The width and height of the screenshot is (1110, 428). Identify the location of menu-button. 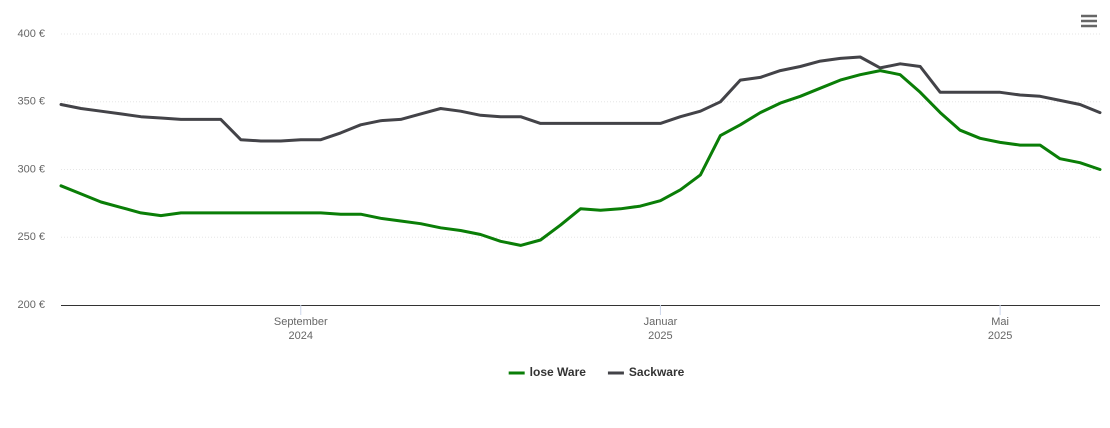
(1089, 22).